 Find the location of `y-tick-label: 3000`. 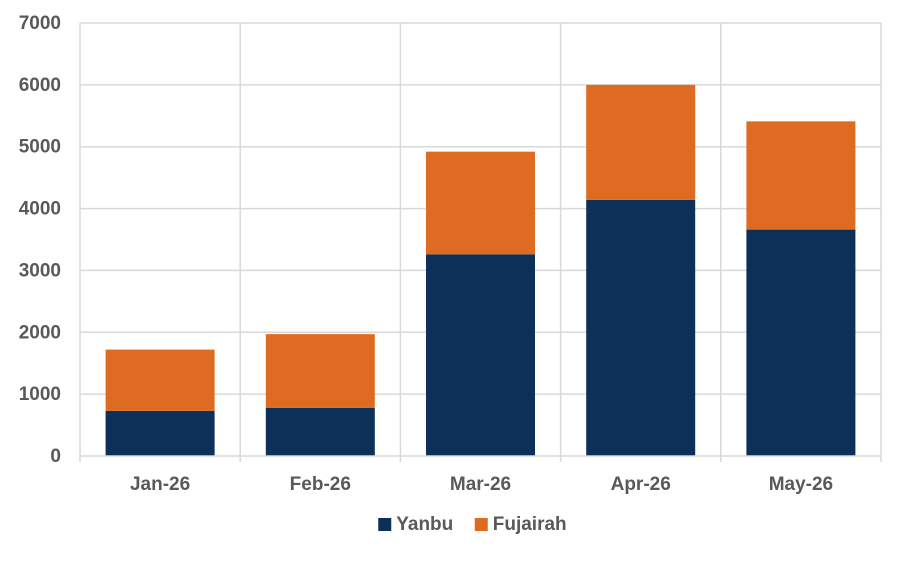

y-tick-label: 3000 is located at coordinates (40, 270).